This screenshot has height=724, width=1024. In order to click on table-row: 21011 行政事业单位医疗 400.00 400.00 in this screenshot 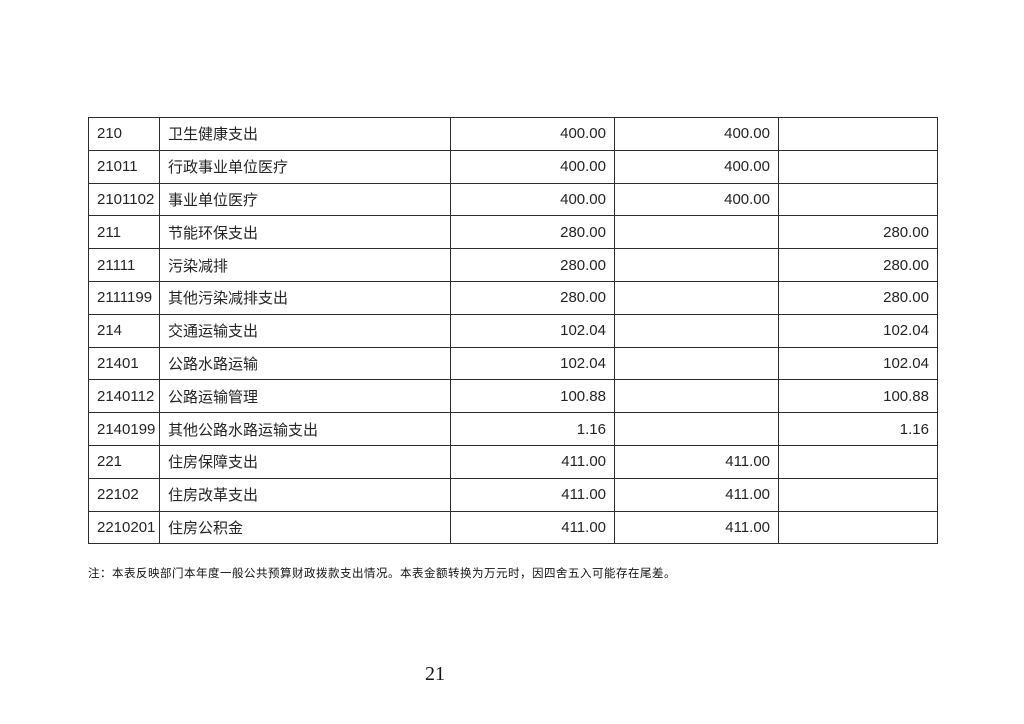, I will do `click(513, 166)`.